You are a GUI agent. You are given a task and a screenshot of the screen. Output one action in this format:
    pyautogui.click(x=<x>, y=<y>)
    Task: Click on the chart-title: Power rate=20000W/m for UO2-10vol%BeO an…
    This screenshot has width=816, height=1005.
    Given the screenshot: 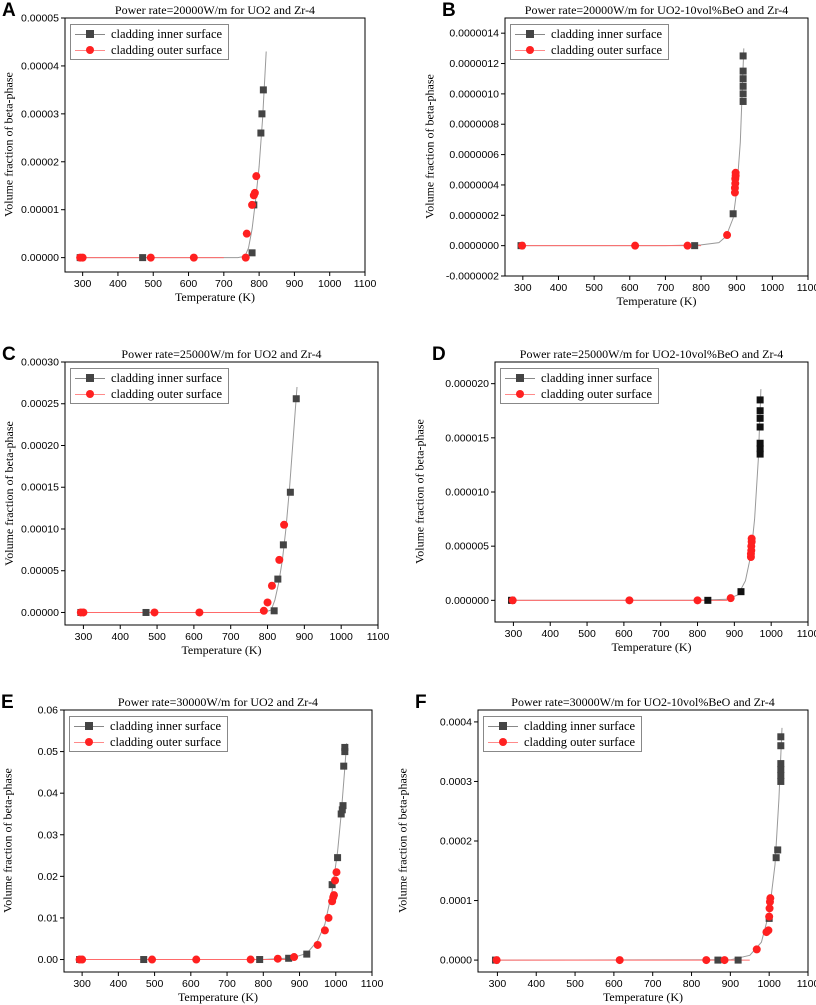 What is the action you would take?
    pyautogui.click(x=656, y=10)
    